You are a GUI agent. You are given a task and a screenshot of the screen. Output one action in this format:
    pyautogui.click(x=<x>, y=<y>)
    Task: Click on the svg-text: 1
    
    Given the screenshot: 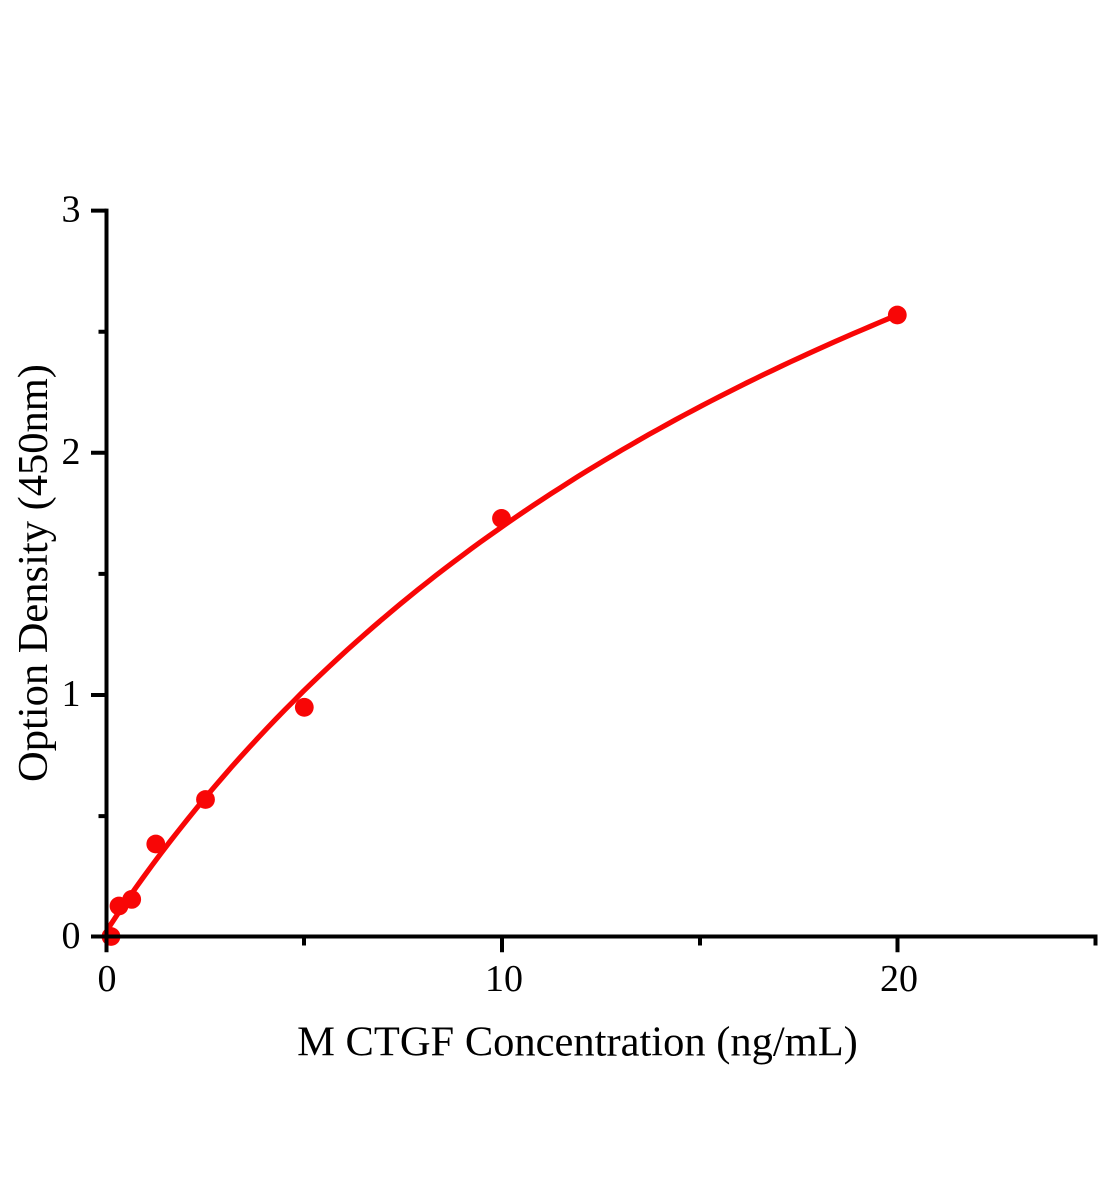 What is the action you would take?
    pyautogui.click(x=71, y=694)
    